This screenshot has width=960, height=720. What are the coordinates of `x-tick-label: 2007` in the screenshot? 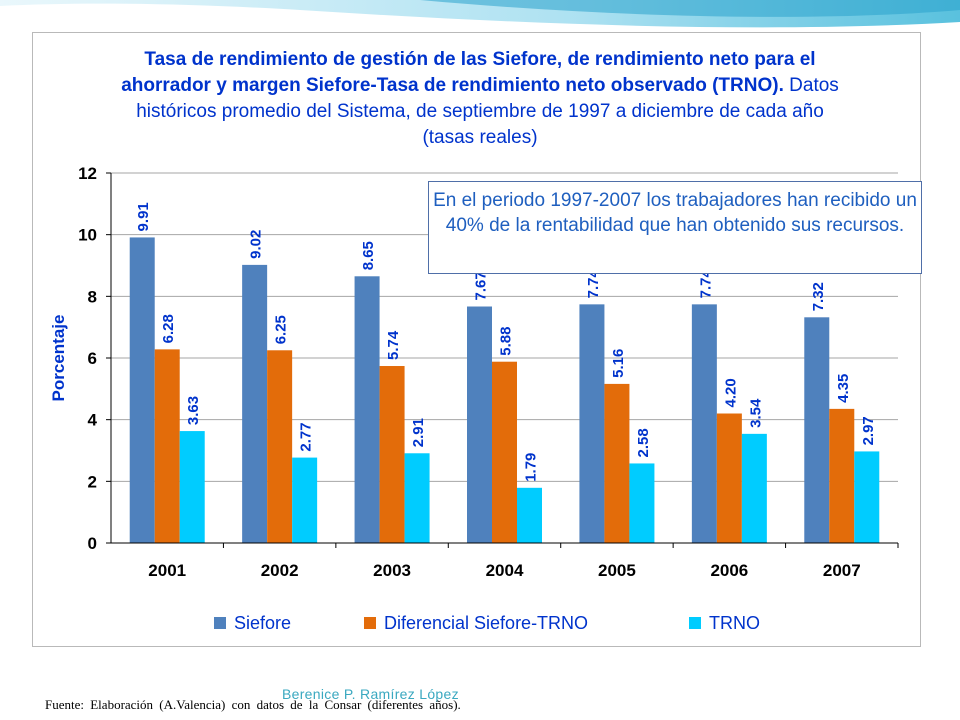 It's located at (842, 570).